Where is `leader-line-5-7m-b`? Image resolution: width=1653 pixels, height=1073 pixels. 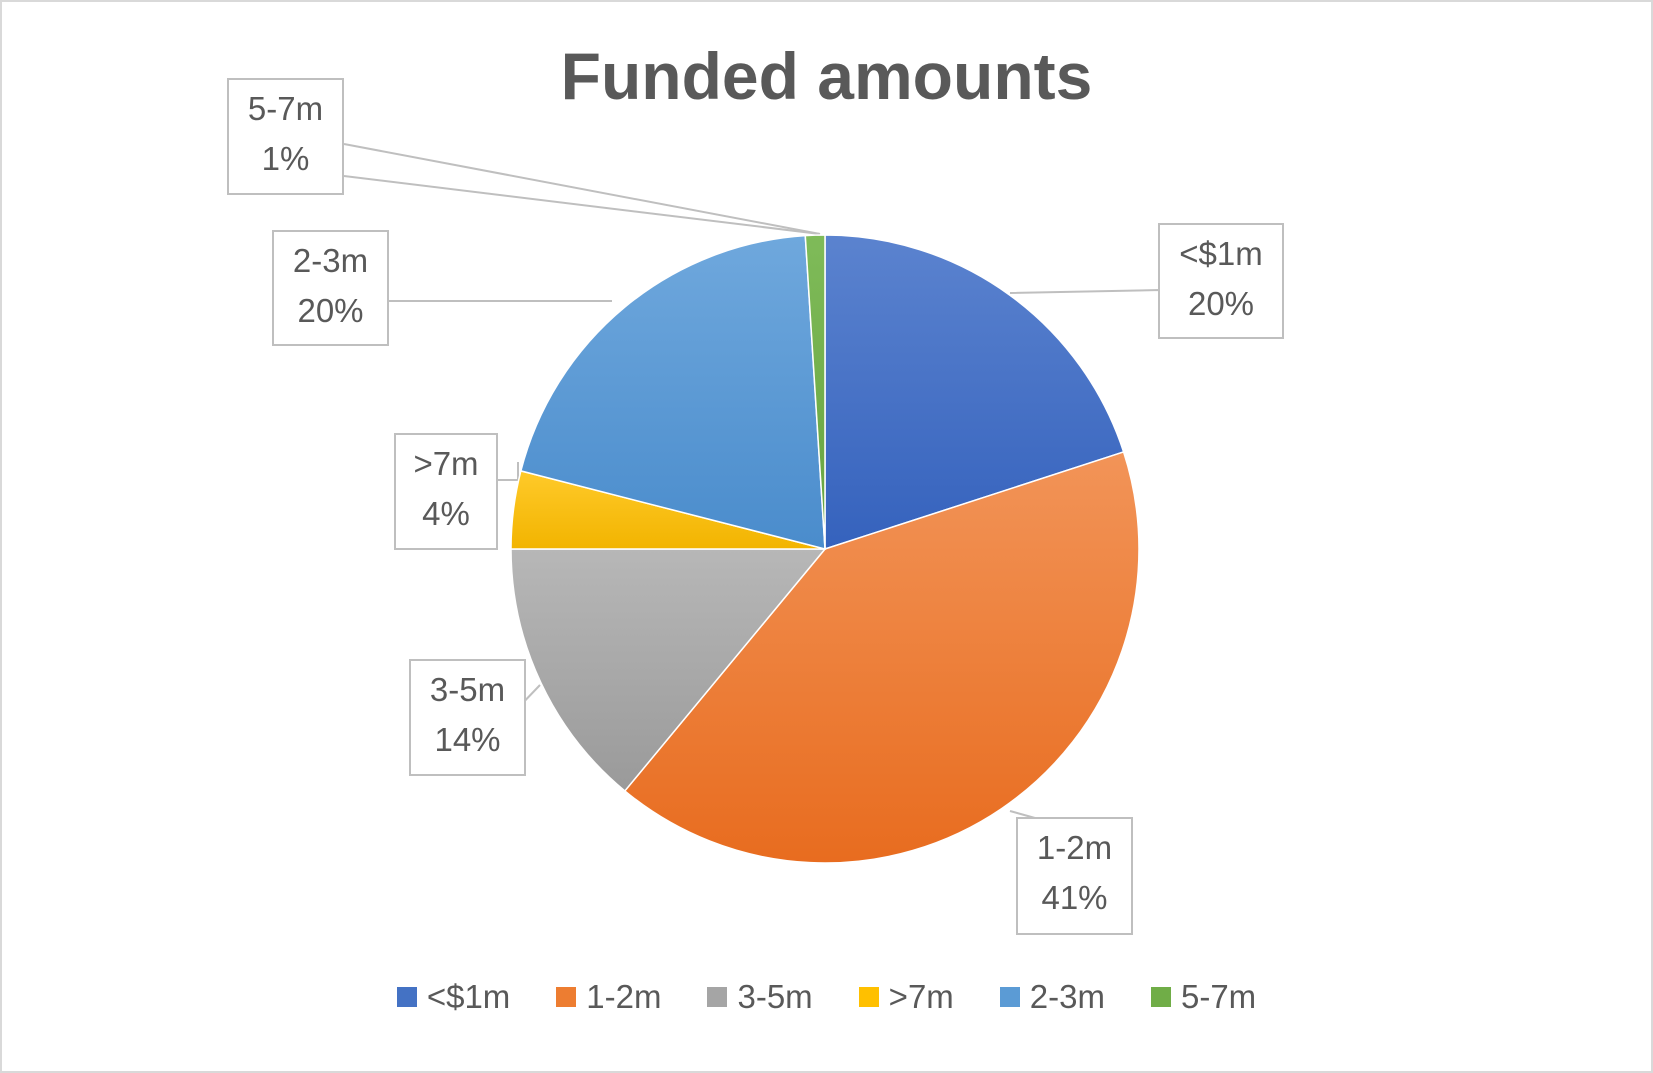
leader-line-5-7m-b is located at coordinates (582, 205).